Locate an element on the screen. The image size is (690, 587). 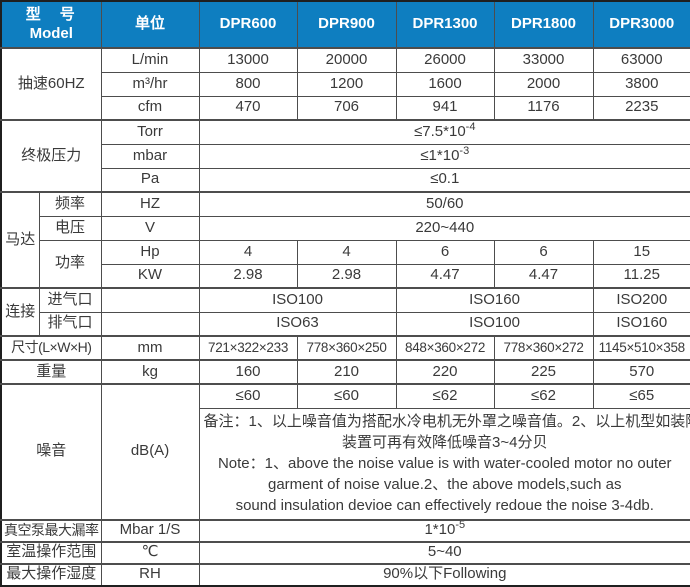
row-leak-rate: 真空泵最大漏率 Mbar 1/S 1*10-5 is located at coordinates (345, 530).